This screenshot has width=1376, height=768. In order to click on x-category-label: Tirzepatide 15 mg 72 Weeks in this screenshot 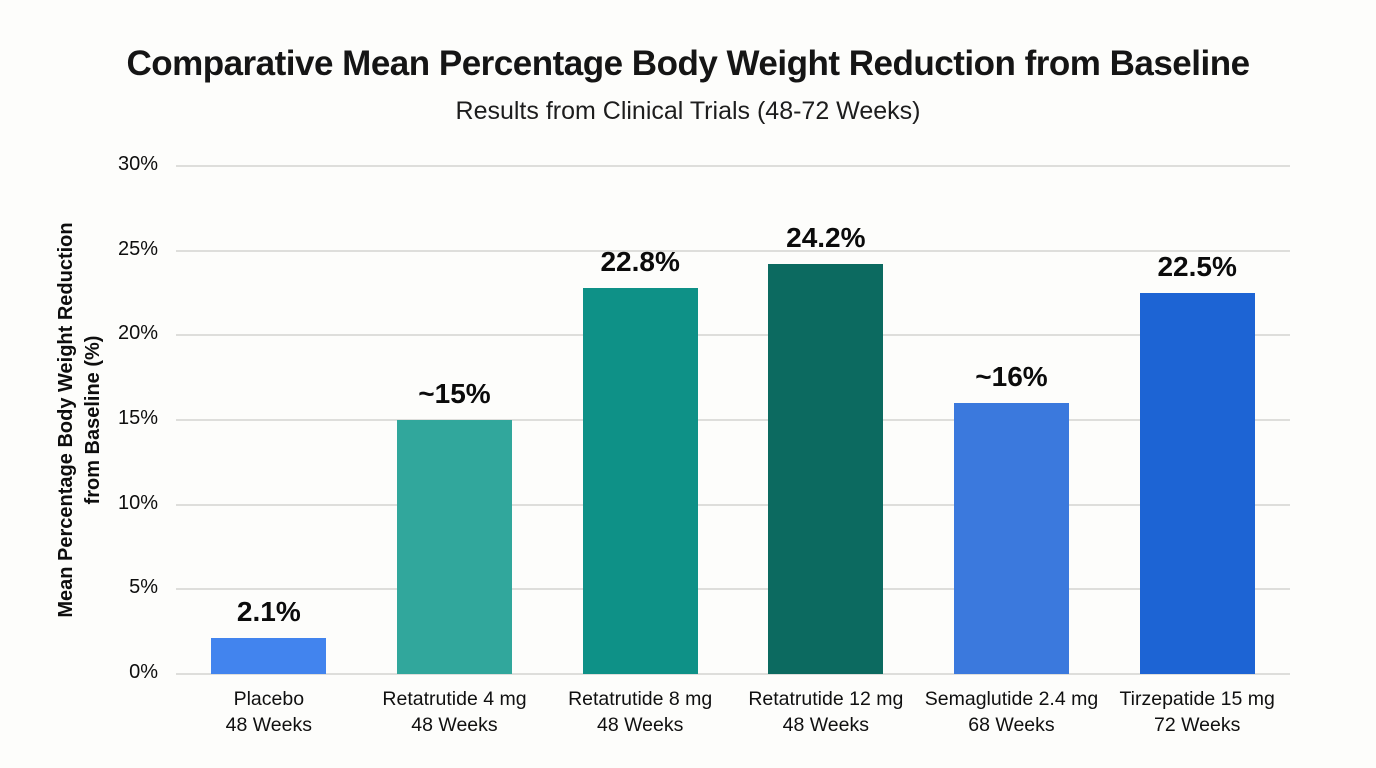, I will do `click(1197, 712)`.